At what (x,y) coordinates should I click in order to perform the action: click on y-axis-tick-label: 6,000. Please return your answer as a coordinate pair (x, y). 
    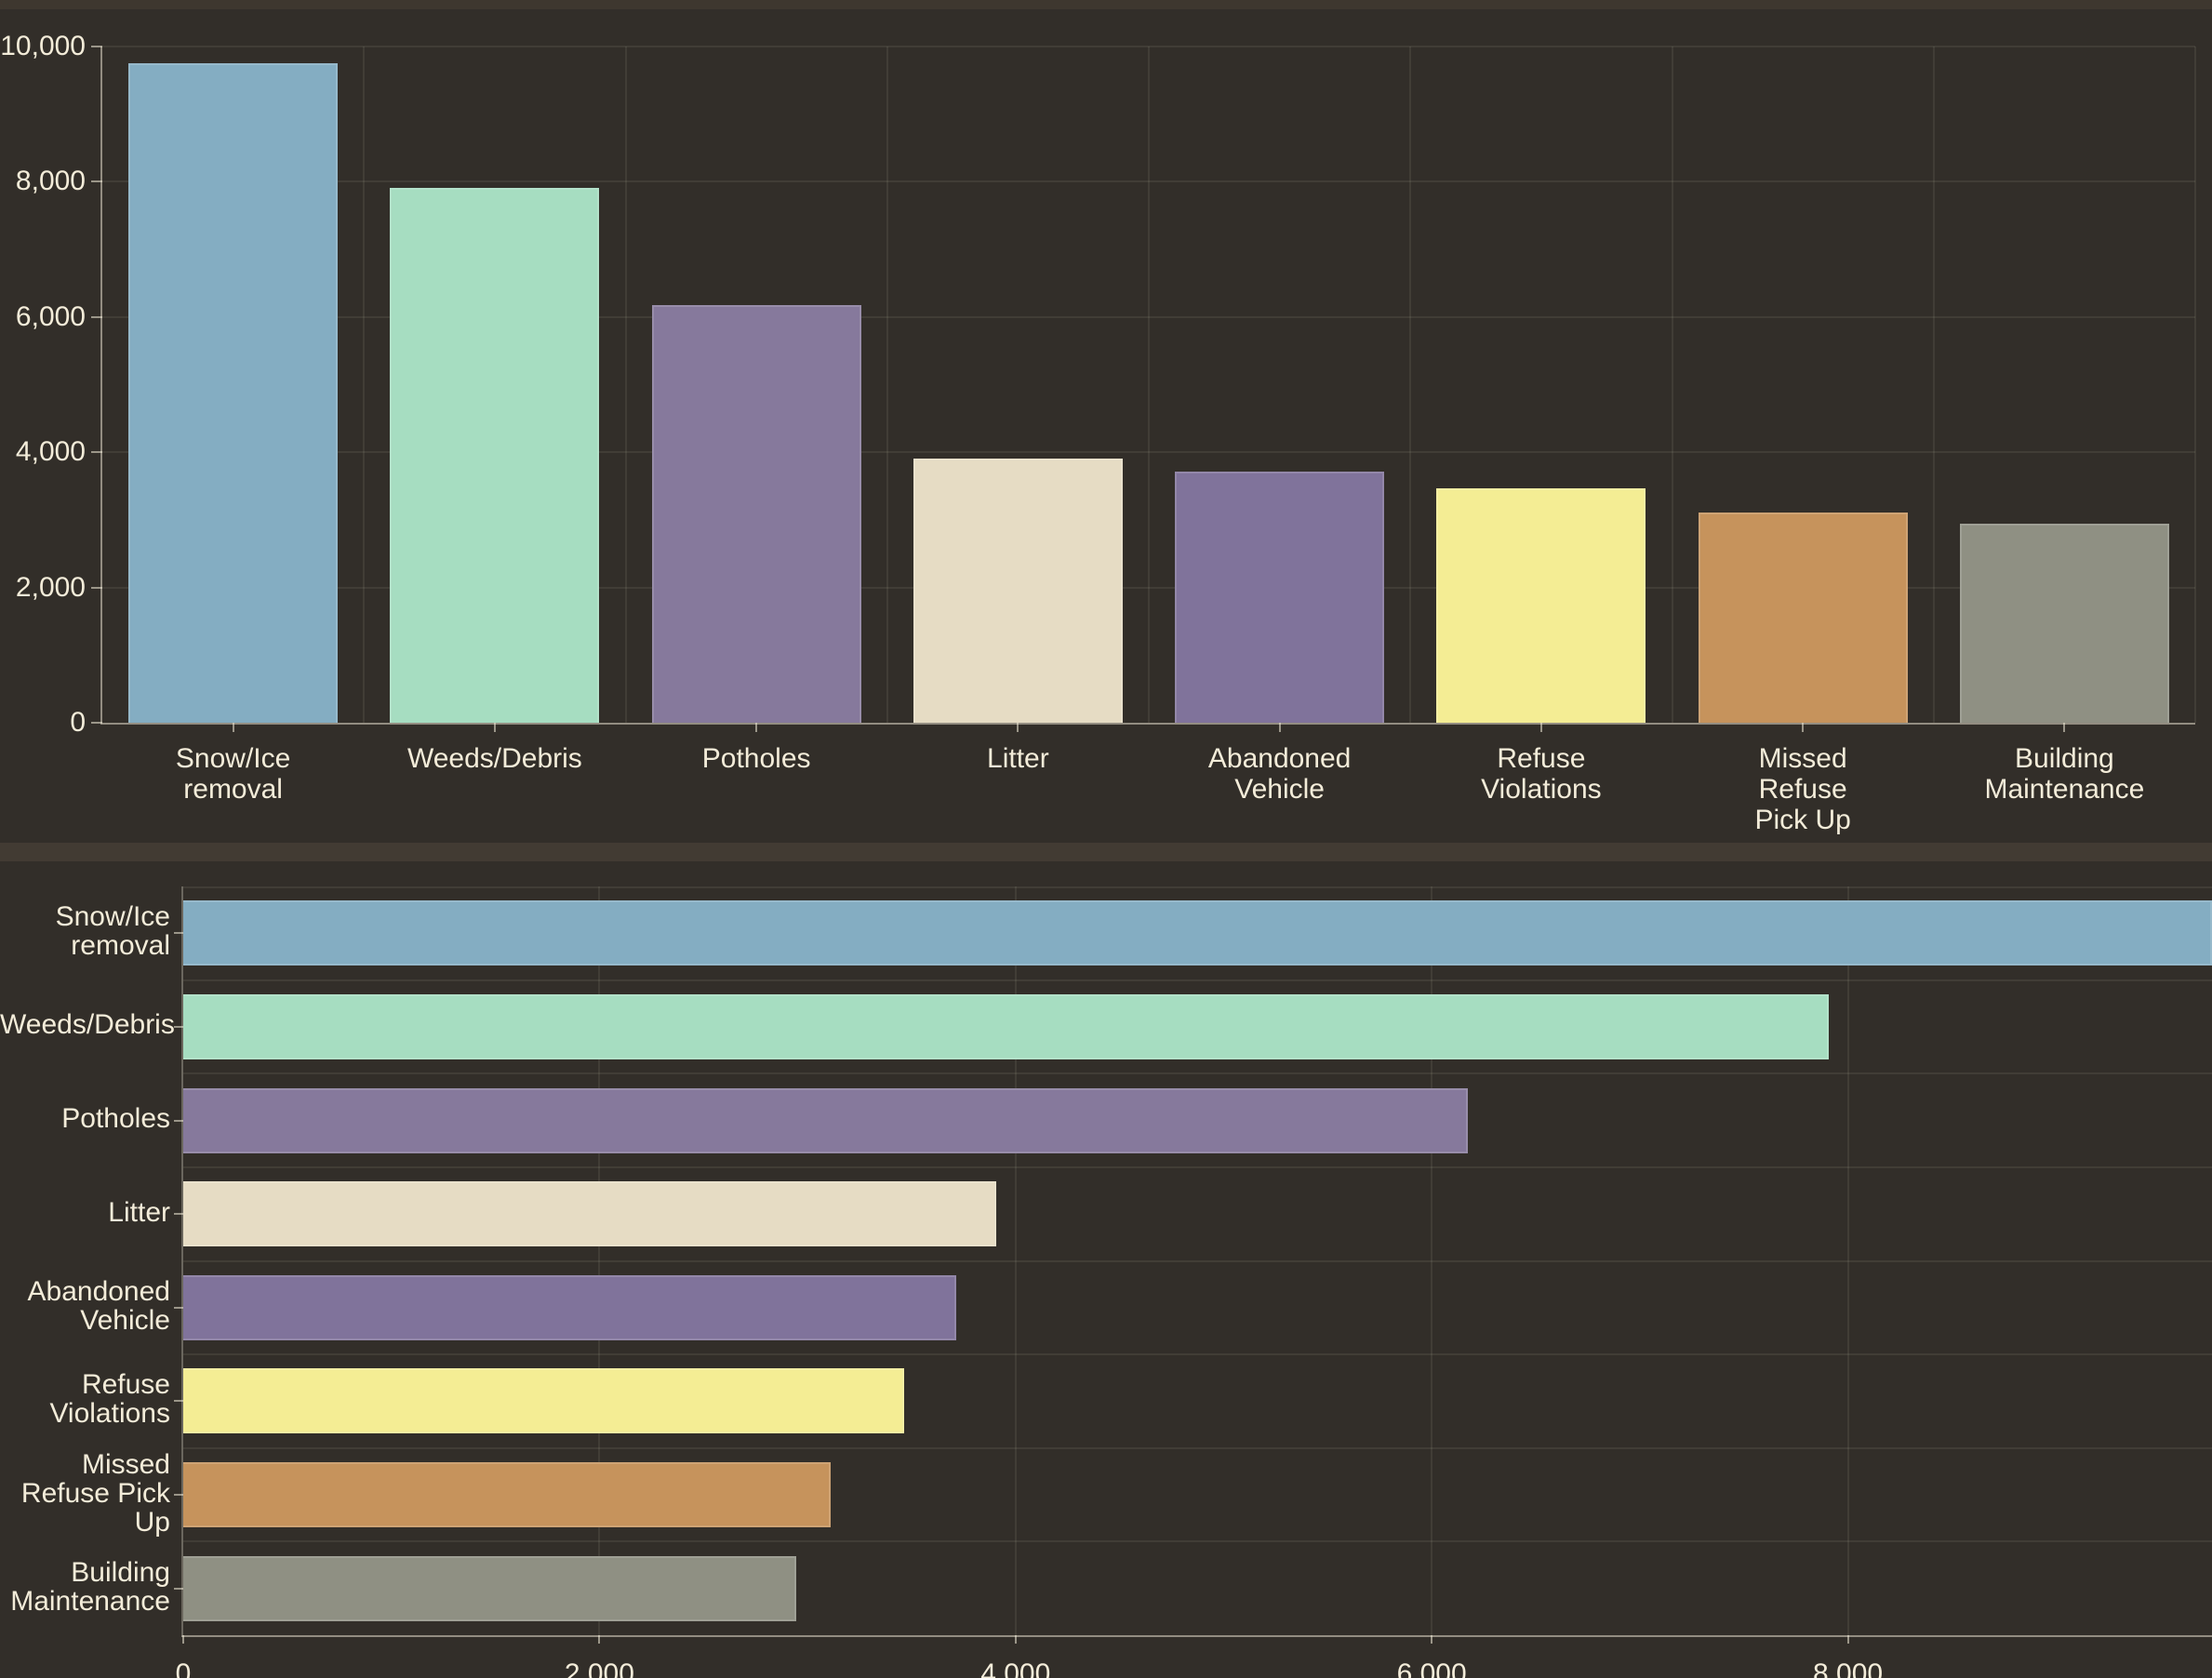
    Looking at the image, I should click on (51, 316).